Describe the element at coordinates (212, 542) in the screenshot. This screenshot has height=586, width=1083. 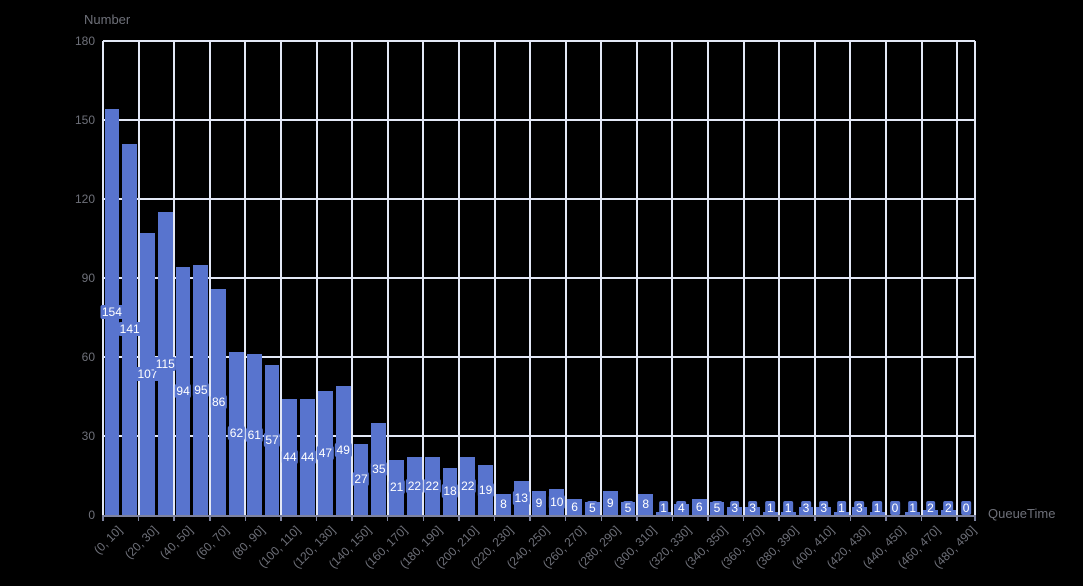
I see `x-tick-label: (60, 70]` at that location.